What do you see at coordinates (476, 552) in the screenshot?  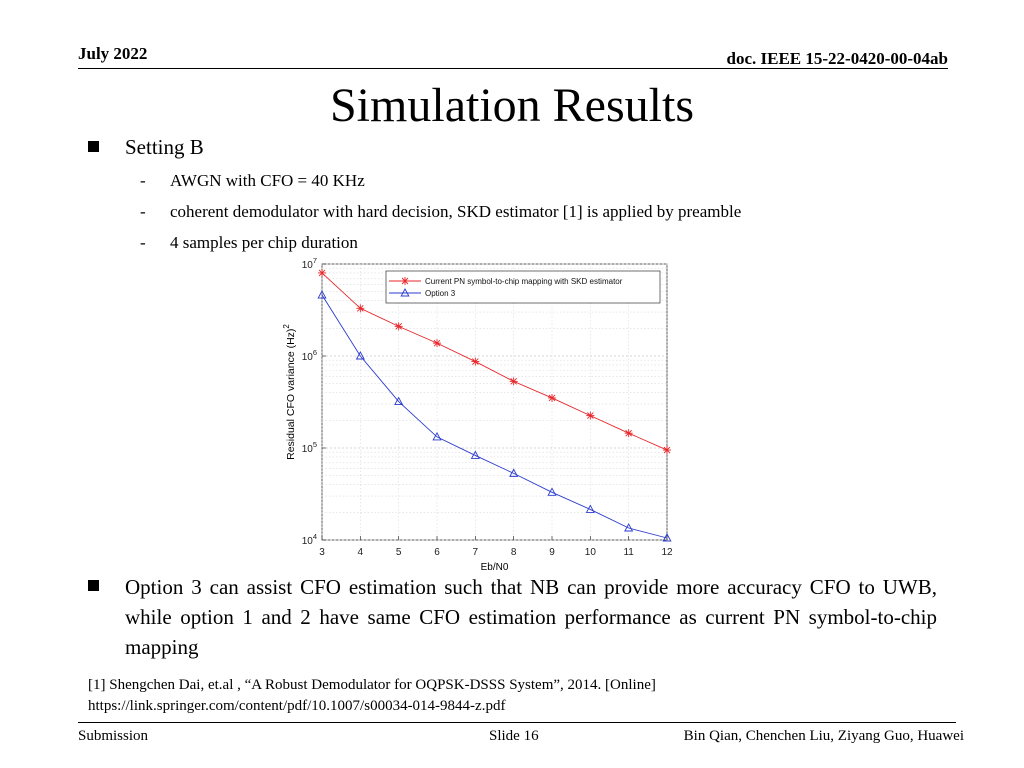 I see `x-tick-label: 7` at bounding box center [476, 552].